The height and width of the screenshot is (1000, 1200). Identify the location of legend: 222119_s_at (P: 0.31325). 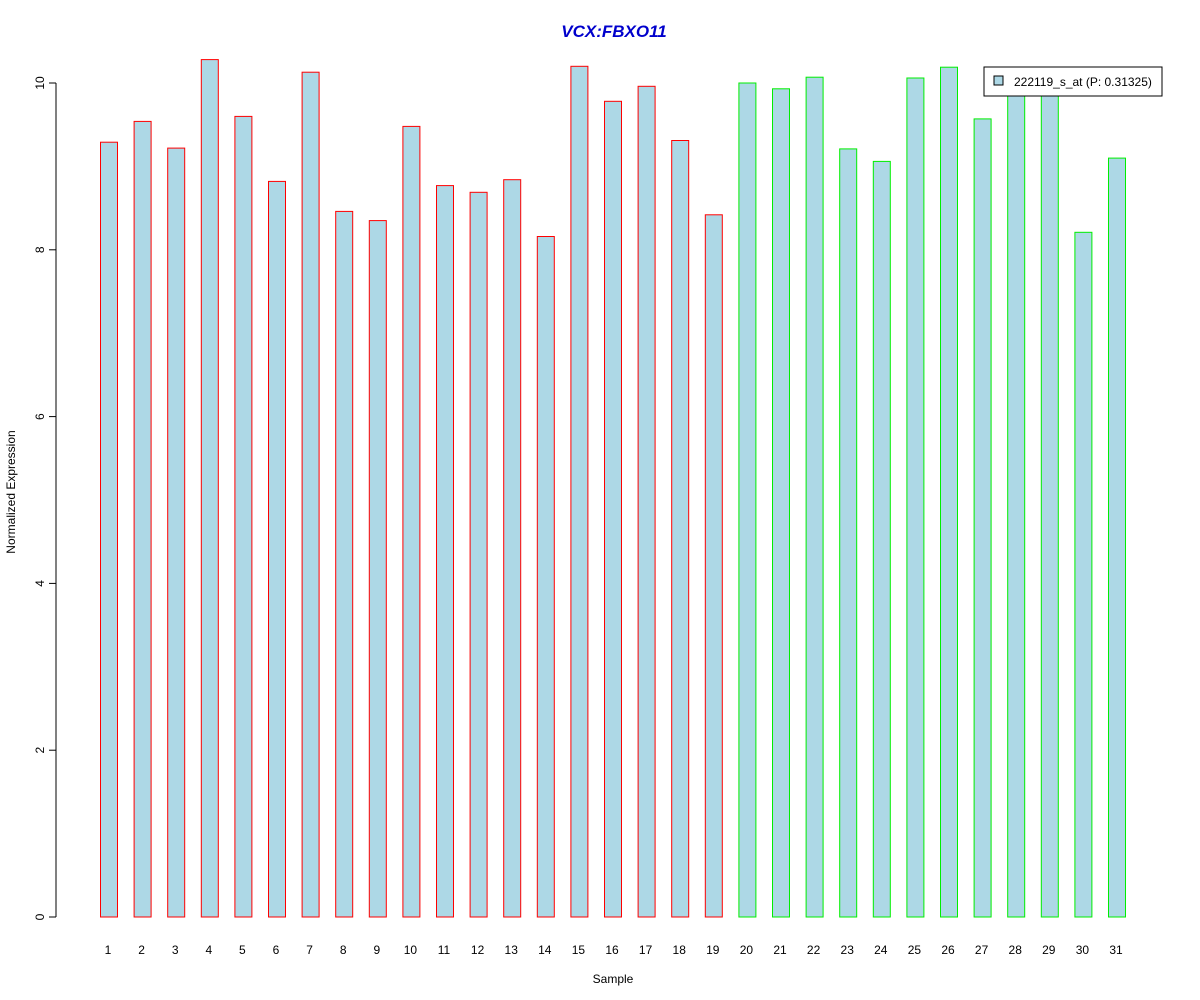
(1073, 81).